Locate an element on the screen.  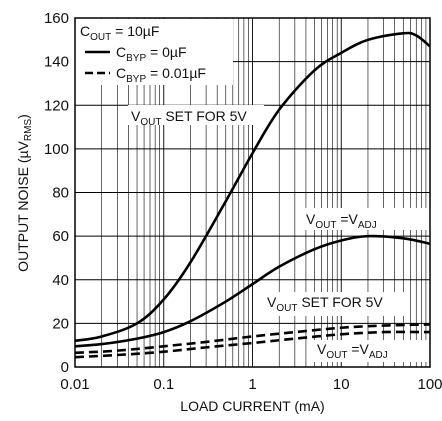
y-tick-label: 80 is located at coordinates (60, 193).